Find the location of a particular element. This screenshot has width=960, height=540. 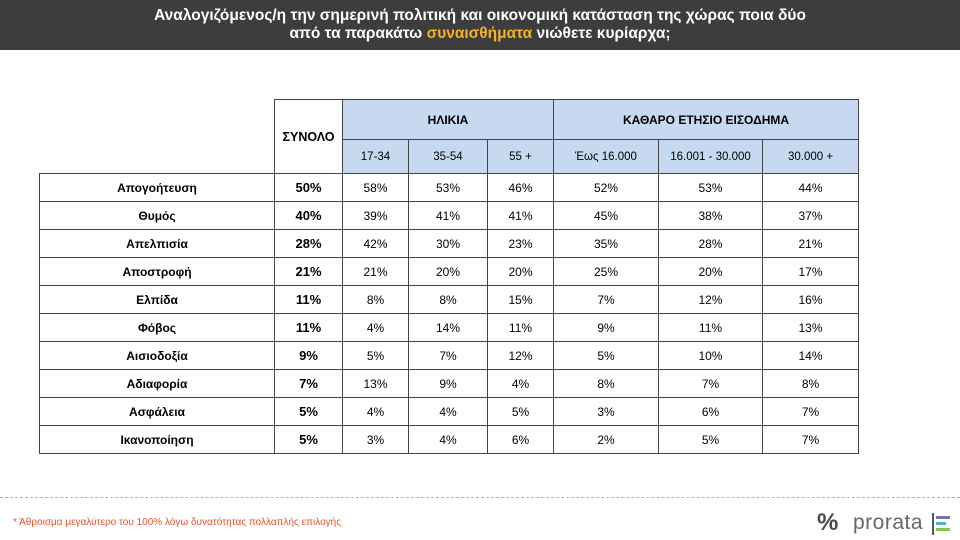

subheader-age-35-54: 35-54 is located at coordinates (448, 156).